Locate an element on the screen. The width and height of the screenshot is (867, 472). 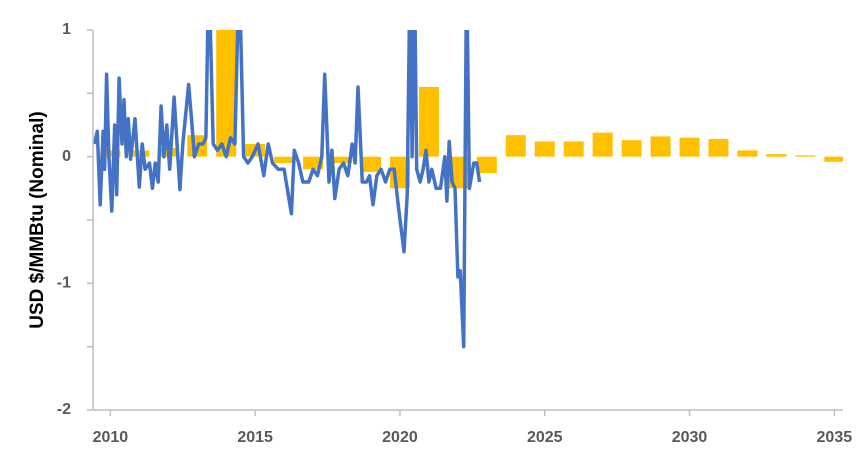
x-tick-label: 2030 is located at coordinates (690, 437).